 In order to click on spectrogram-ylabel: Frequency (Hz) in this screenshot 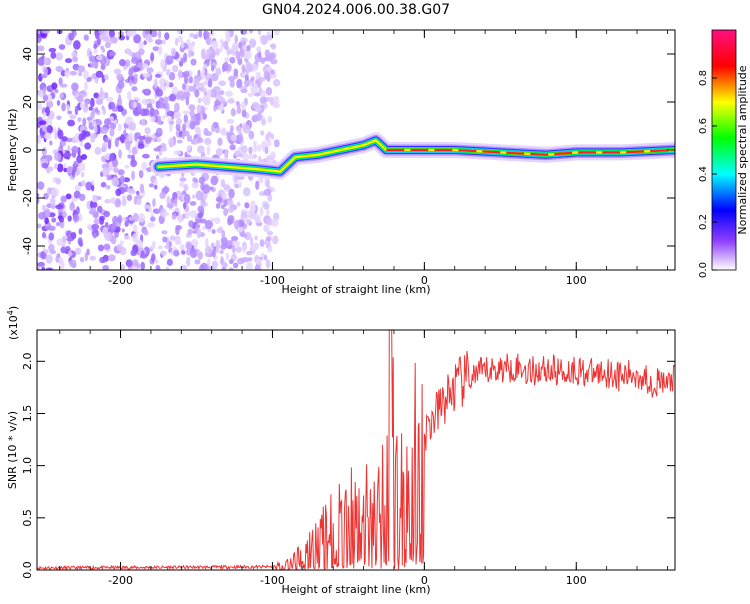, I will do `click(12, 150)`.